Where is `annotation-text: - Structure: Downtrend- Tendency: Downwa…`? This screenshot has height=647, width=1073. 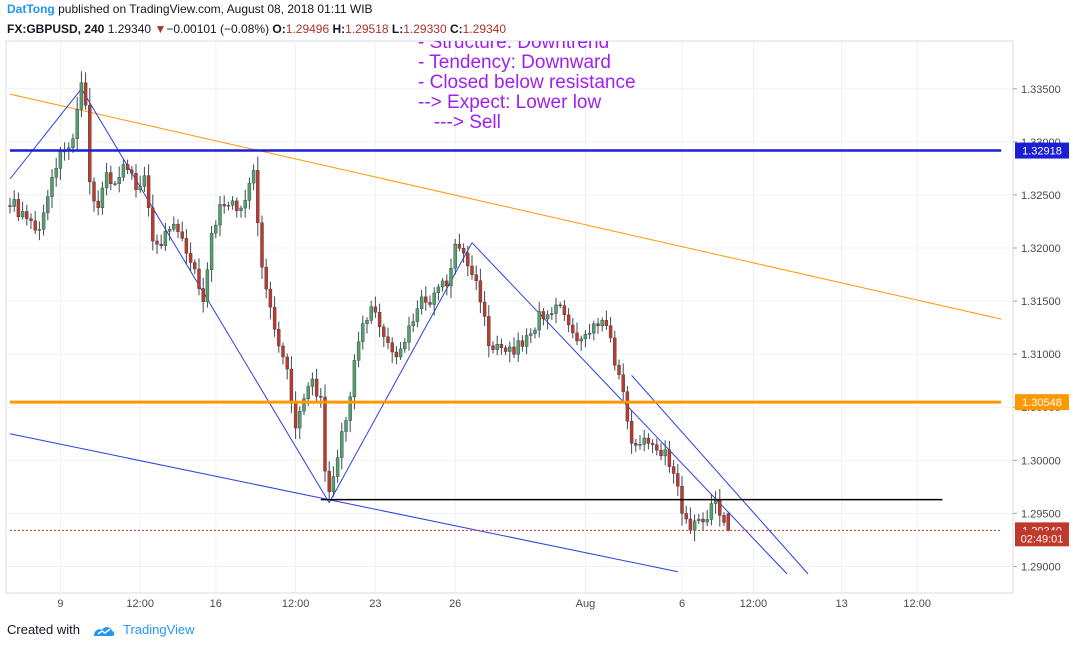 annotation-text: - Structure: Downtrend- Tendency: Downwa… is located at coordinates (527, 87).